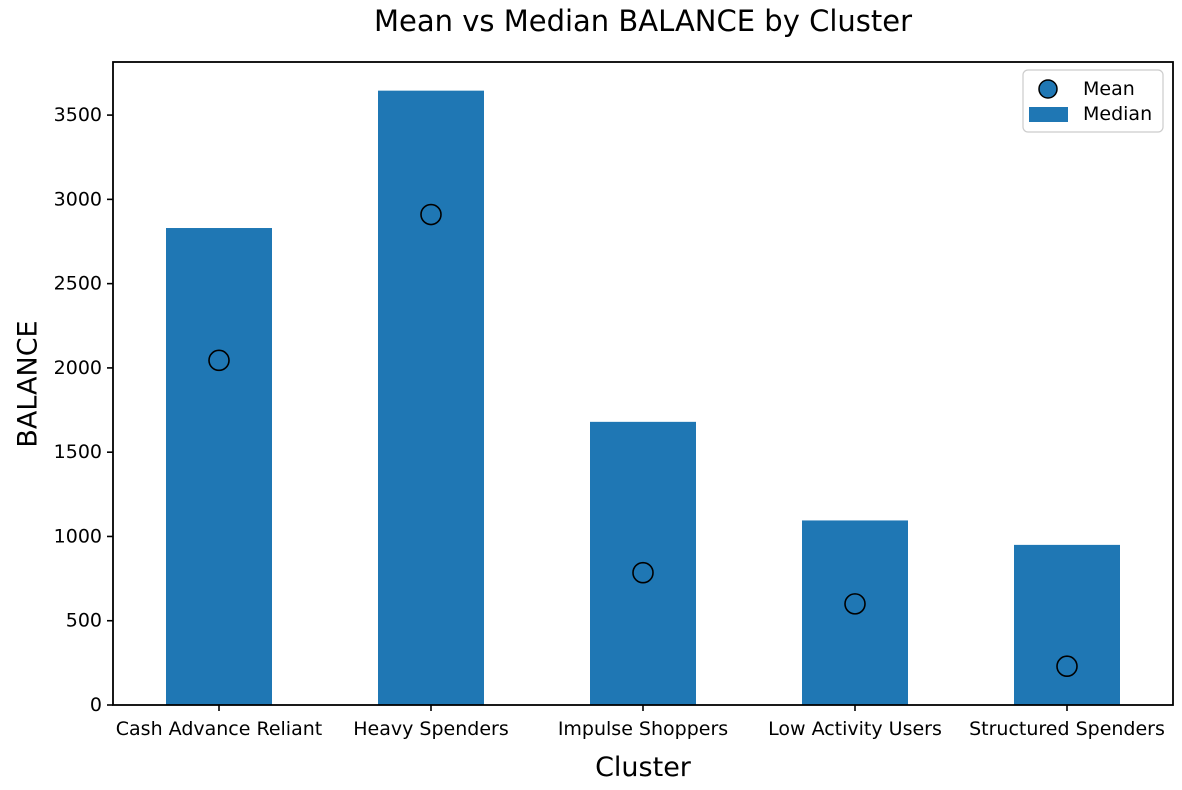  Describe the element at coordinates (643, 21) in the screenshot. I see `chart-title: Mean vs Median BALANCE by Cluster` at that location.